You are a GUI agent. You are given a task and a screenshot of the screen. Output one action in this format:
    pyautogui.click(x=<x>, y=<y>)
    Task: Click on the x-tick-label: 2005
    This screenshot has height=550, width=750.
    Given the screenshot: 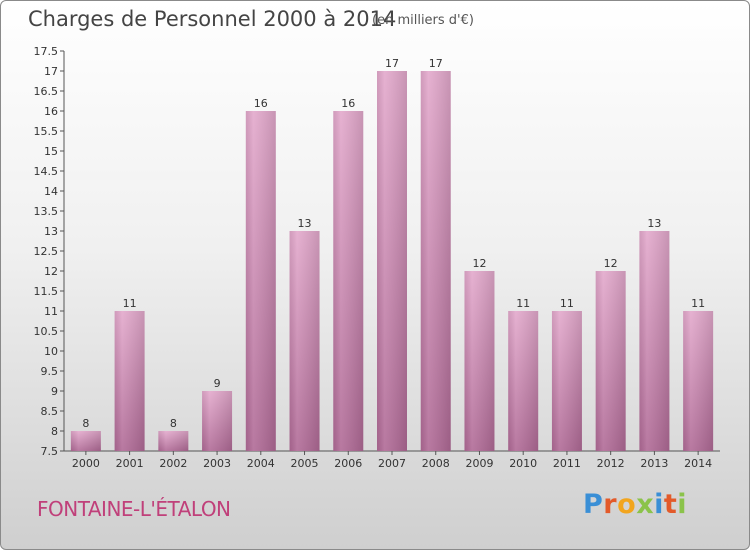 What is the action you would take?
    pyautogui.click(x=305, y=463)
    